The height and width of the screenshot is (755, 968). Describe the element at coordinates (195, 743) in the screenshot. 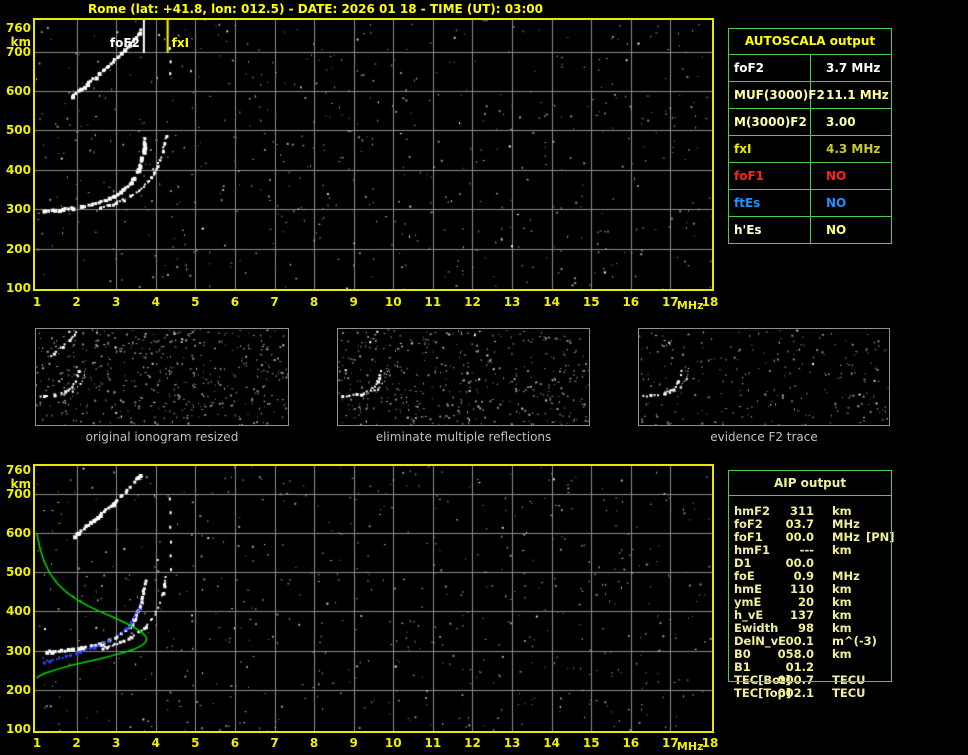

I see `x-tick-label: 5` at that location.